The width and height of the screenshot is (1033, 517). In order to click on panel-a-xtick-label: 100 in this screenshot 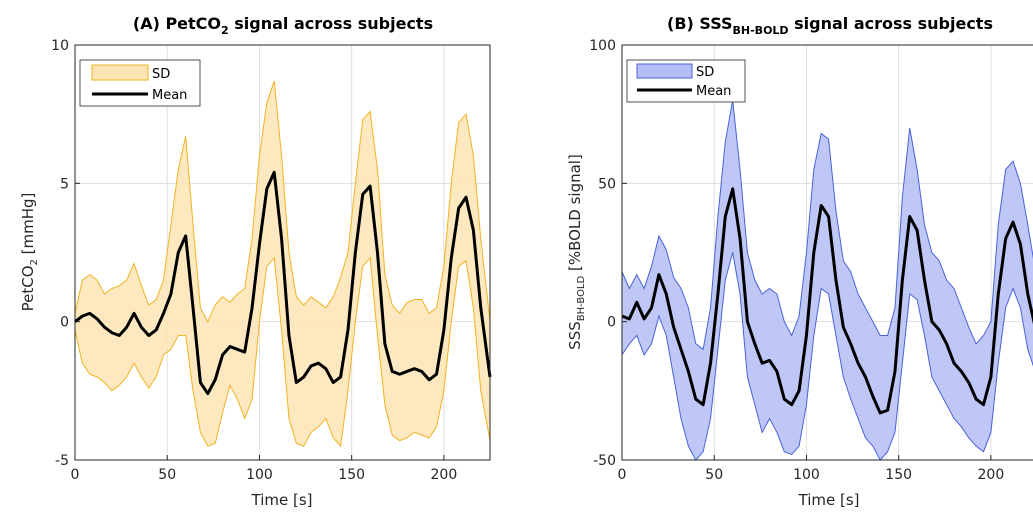, I will do `click(259, 475)`.